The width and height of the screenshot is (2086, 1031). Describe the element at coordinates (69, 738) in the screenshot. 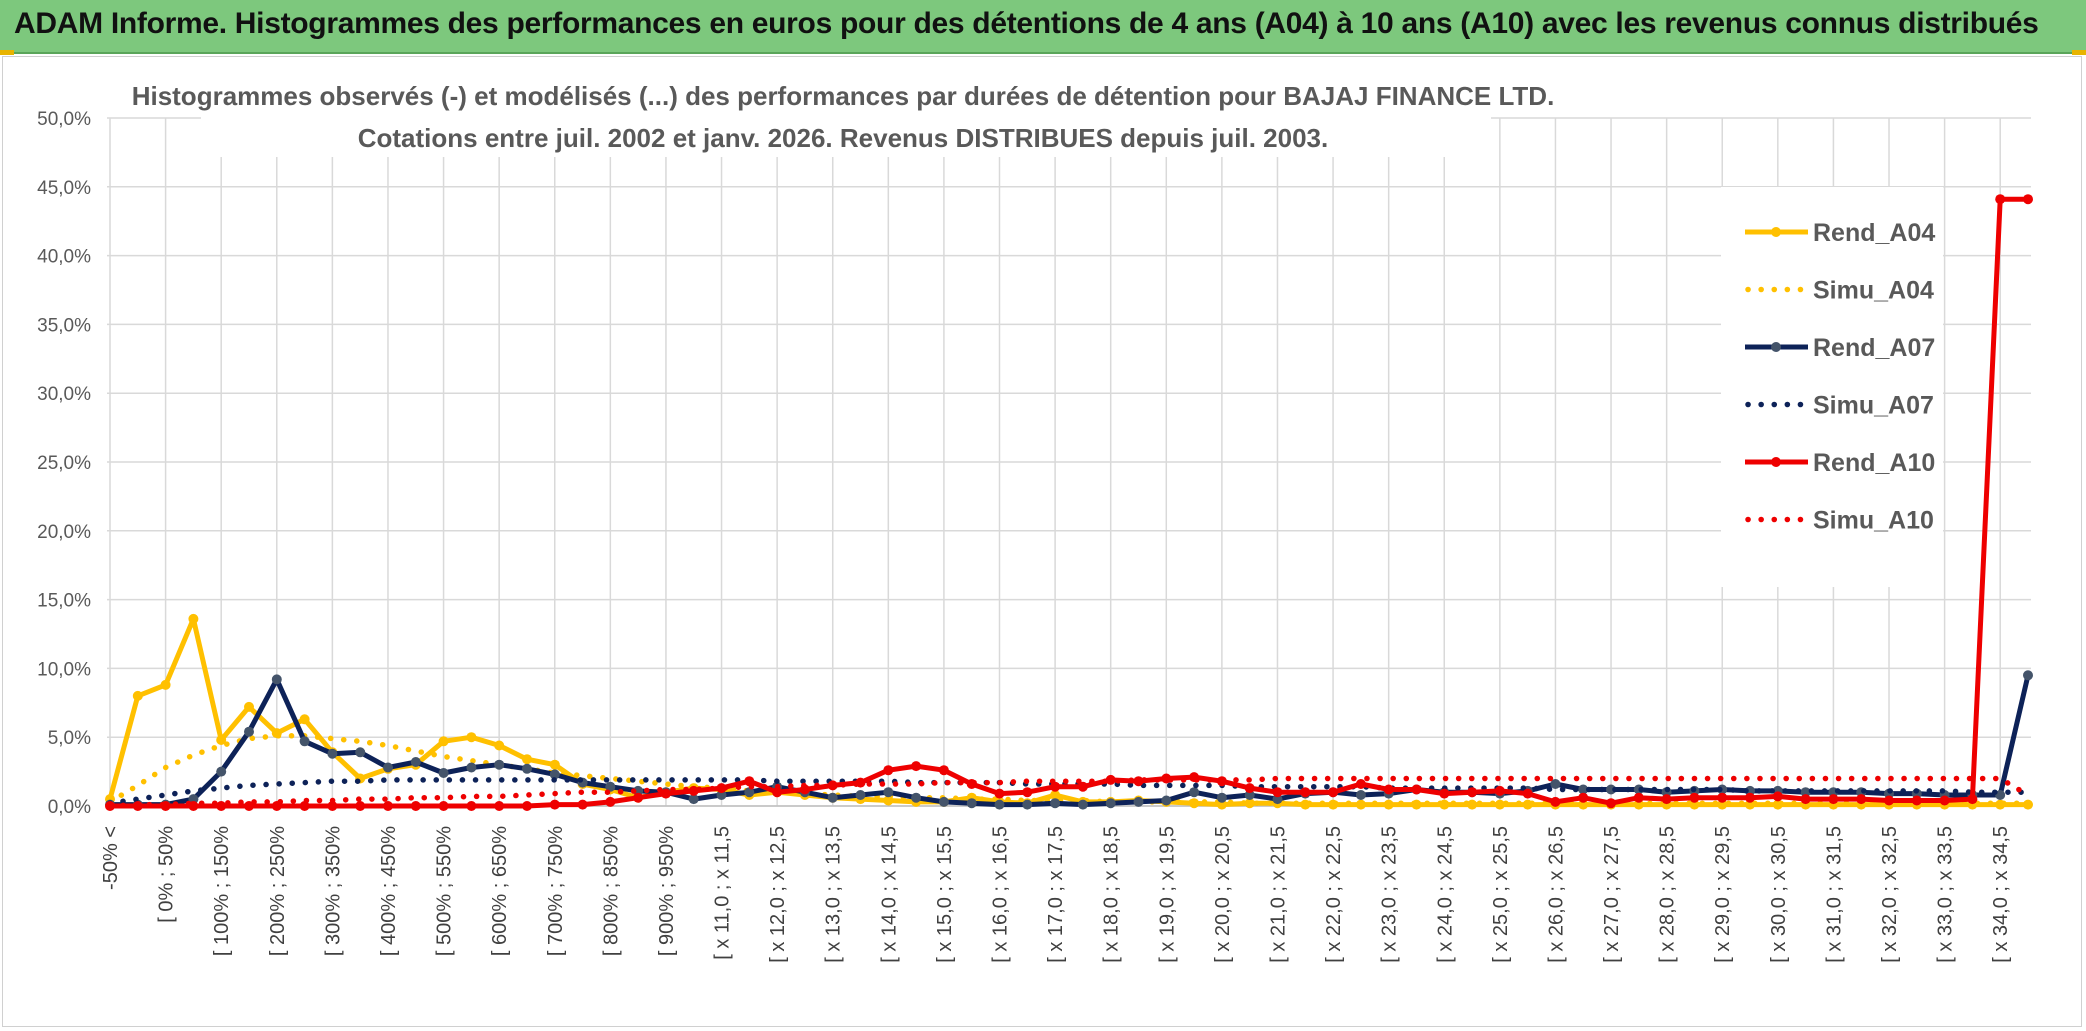

I see `y-tick-label: 5,0%` at that location.